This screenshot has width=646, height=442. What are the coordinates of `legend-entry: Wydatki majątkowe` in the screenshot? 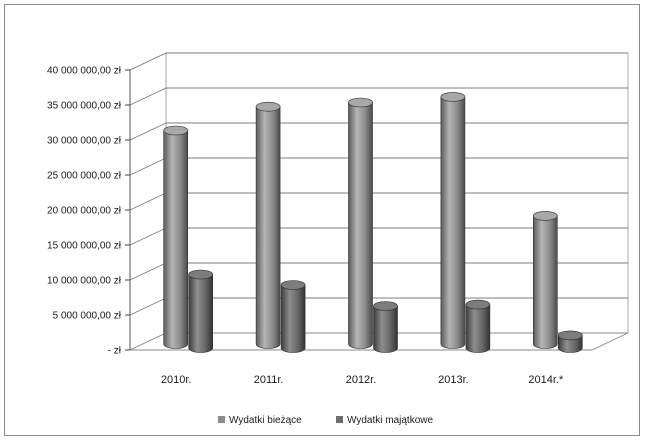 It's located at (390, 420).